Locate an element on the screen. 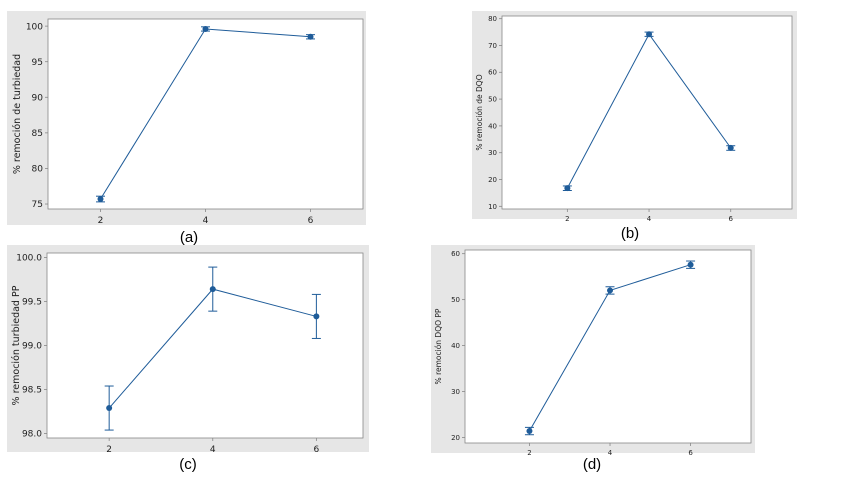 This screenshot has height=492, width=844. y-tick-label-c-2: 99.0 is located at coordinates (32, 347).